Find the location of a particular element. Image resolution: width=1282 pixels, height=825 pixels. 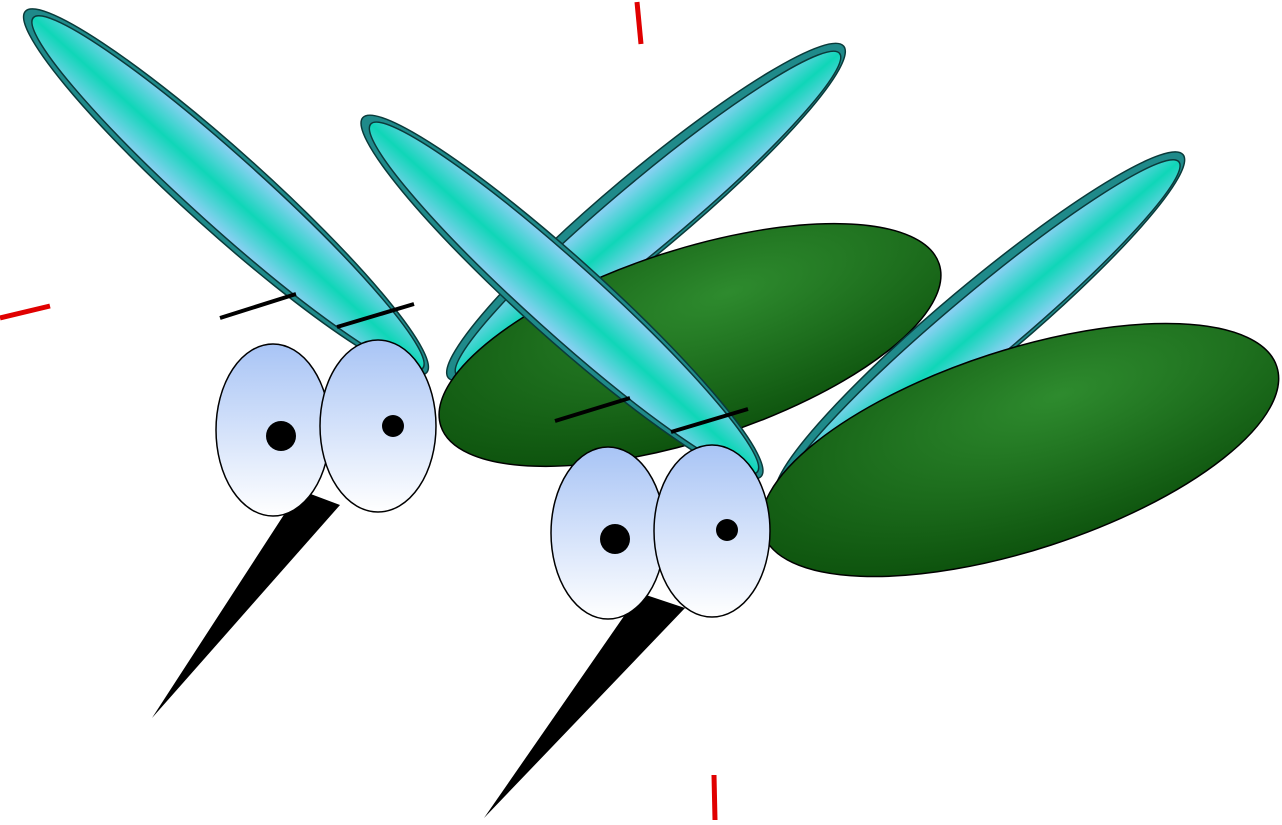

mosquito-left-front-wing is located at coordinates (226, 192).